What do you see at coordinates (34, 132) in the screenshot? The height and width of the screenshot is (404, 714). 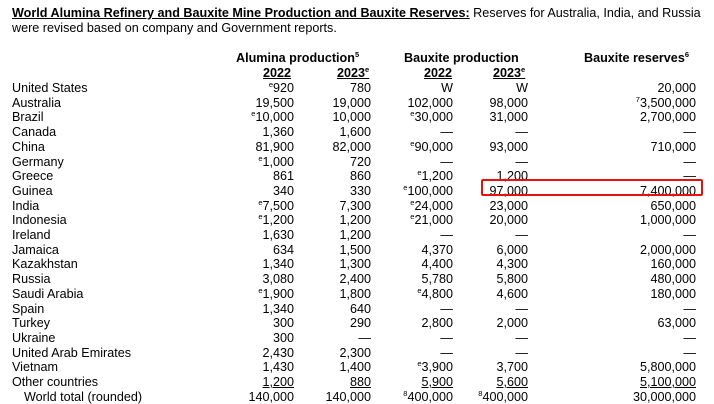 I see `country-name: Canada` at bounding box center [34, 132].